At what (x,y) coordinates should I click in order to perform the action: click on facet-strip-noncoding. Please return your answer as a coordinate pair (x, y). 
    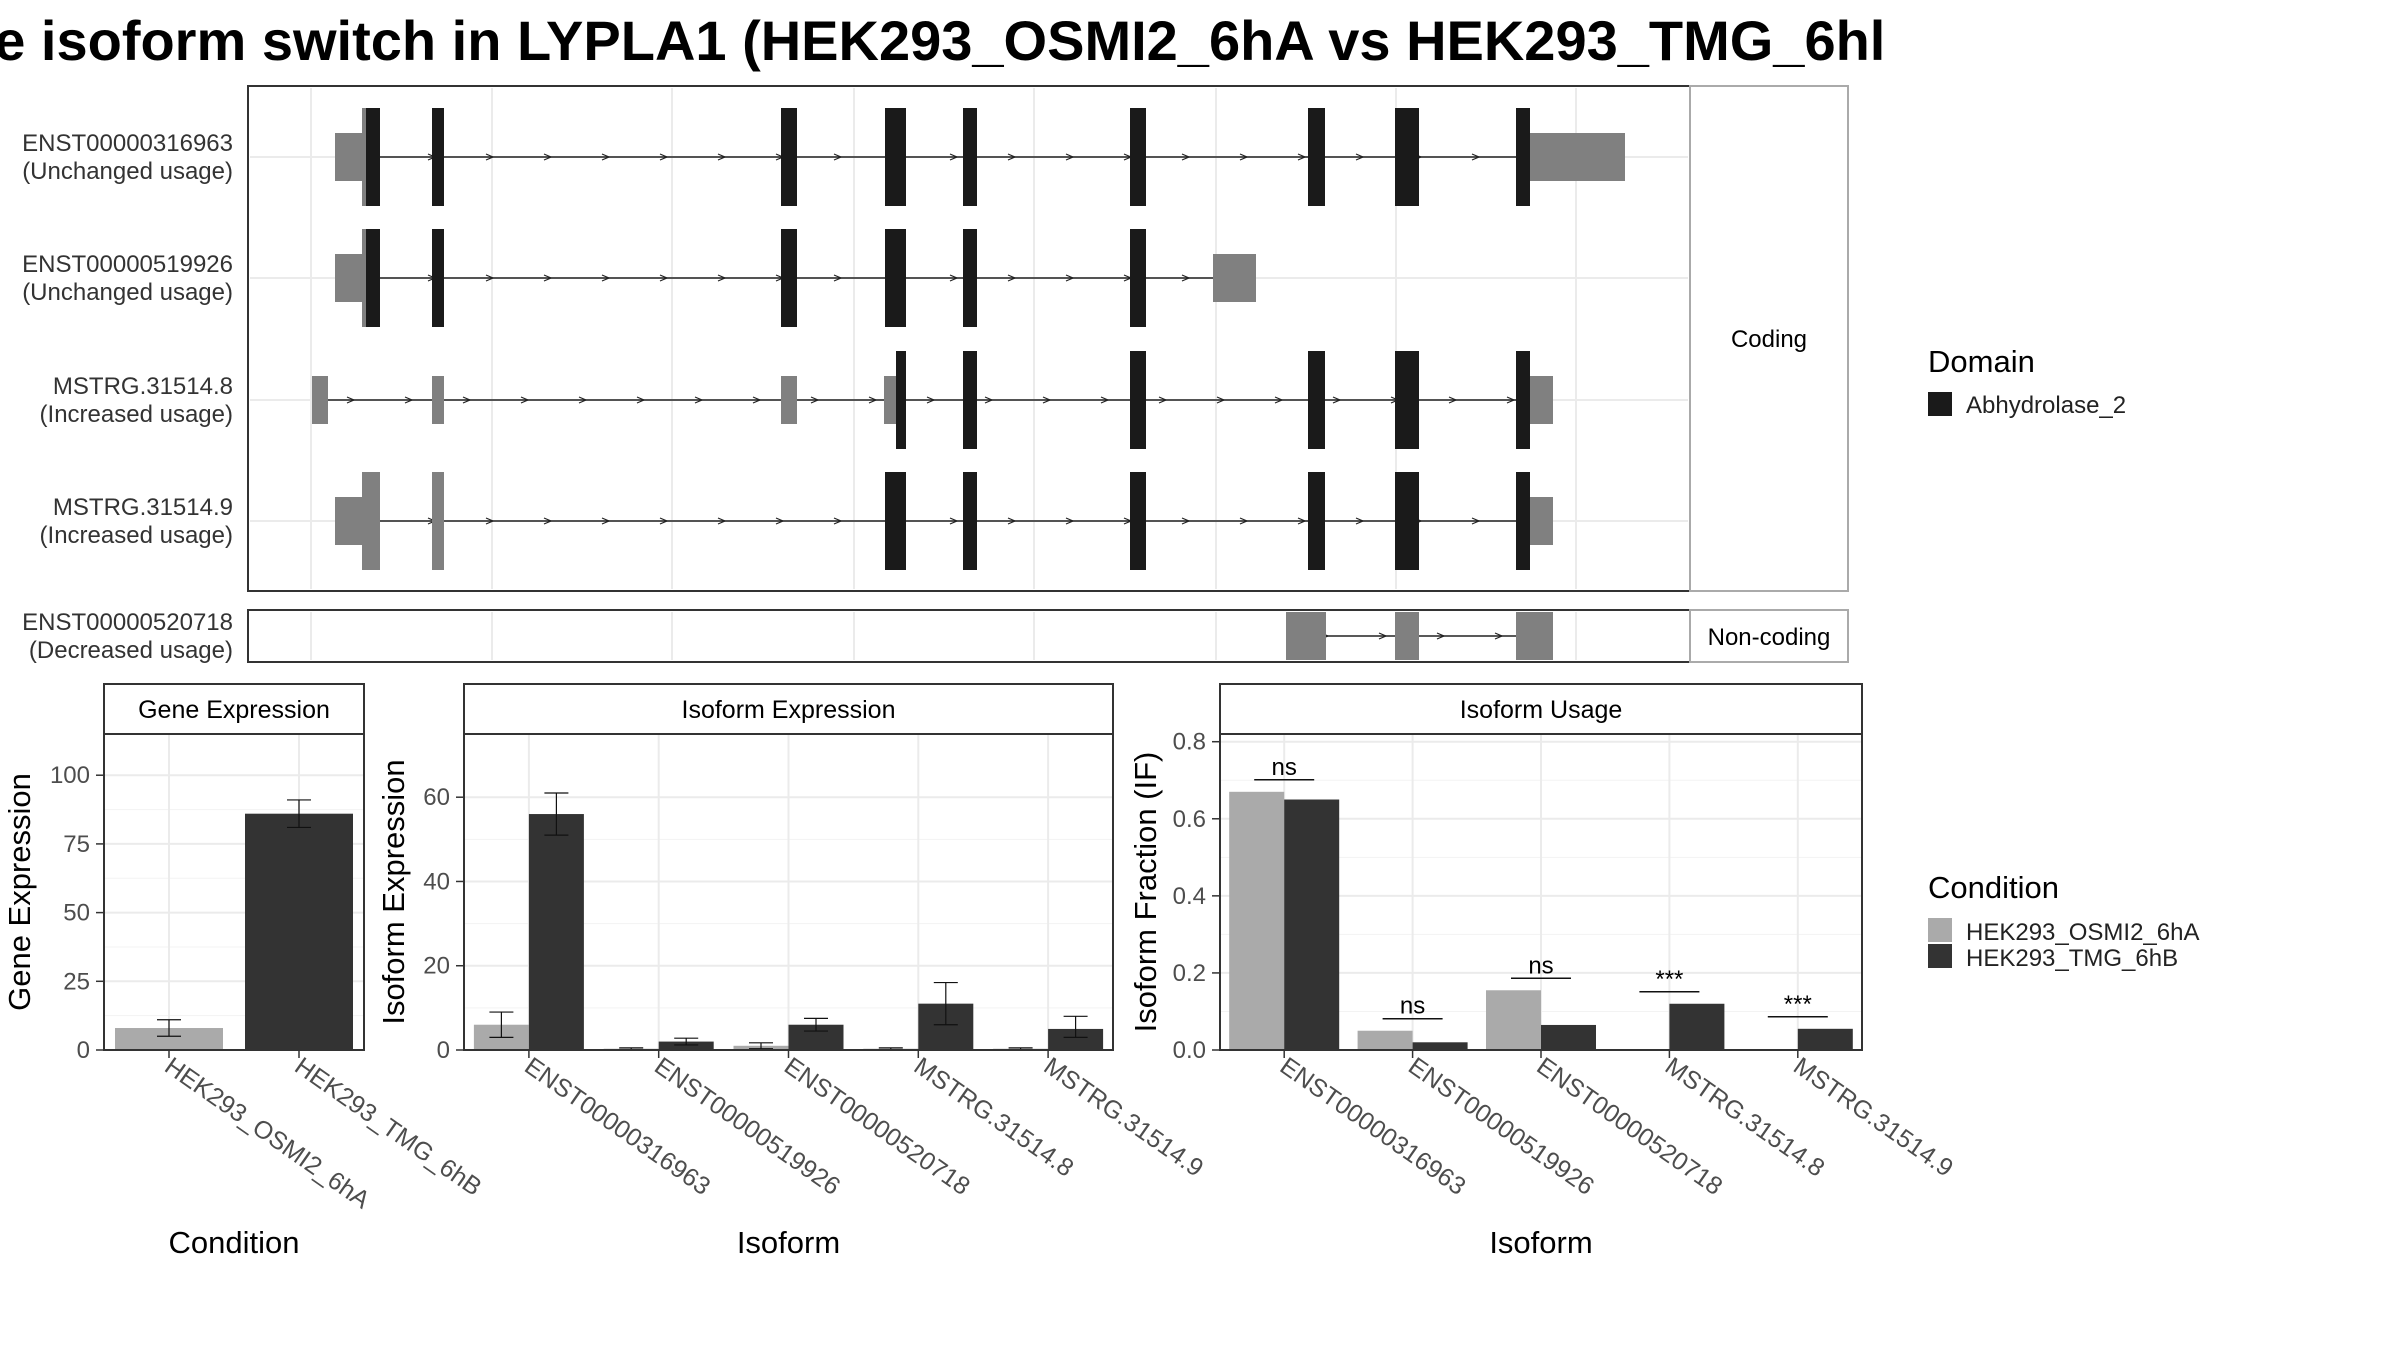
    Looking at the image, I should click on (1769, 636).